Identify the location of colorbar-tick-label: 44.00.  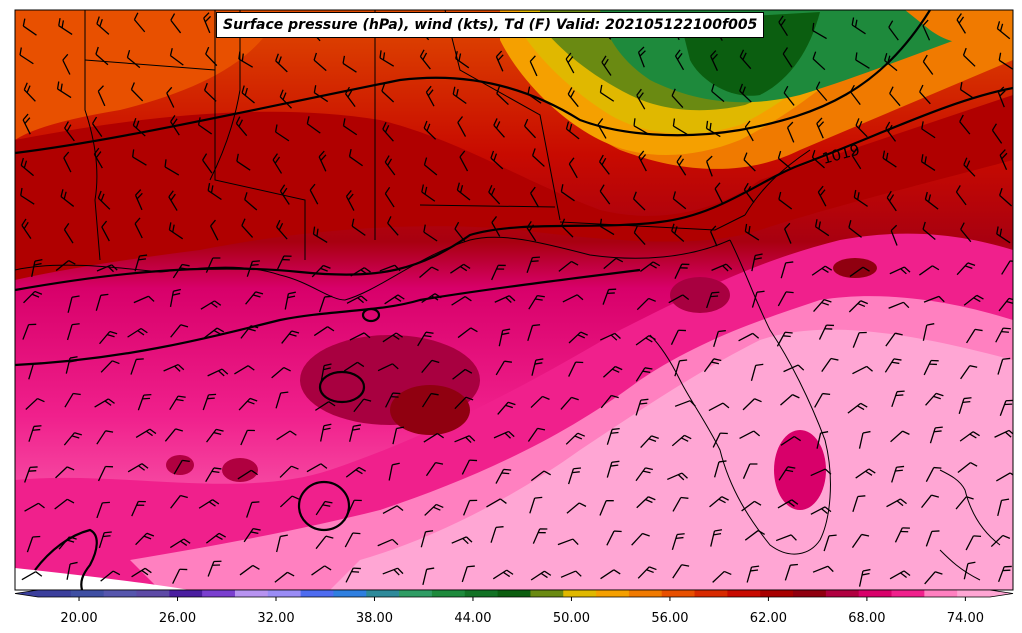
(472, 618).